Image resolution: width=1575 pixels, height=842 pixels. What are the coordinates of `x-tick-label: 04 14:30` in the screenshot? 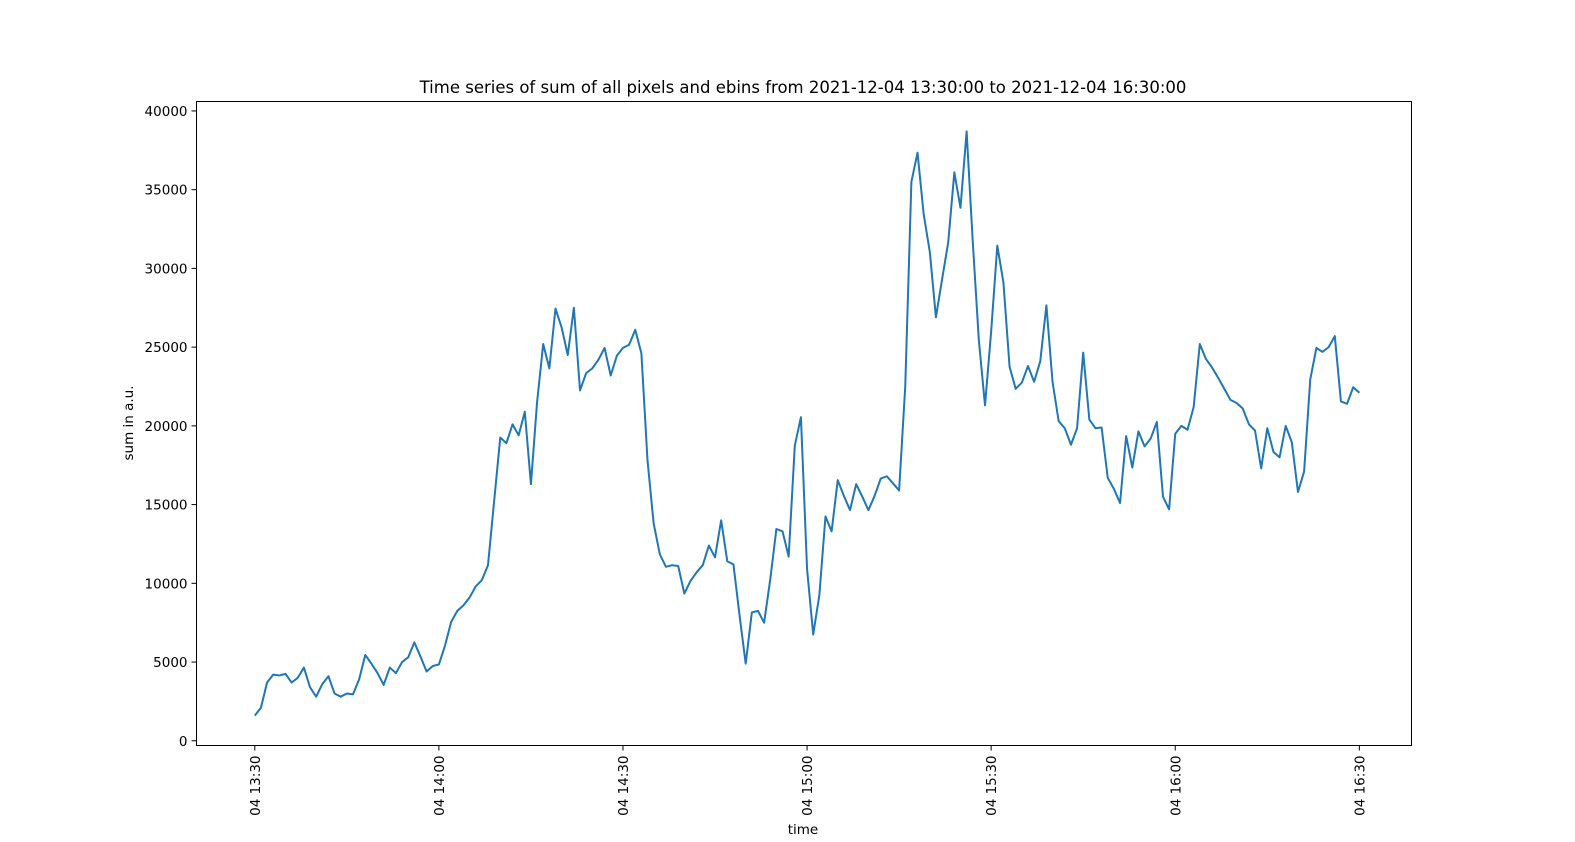 It's located at (624, 786).